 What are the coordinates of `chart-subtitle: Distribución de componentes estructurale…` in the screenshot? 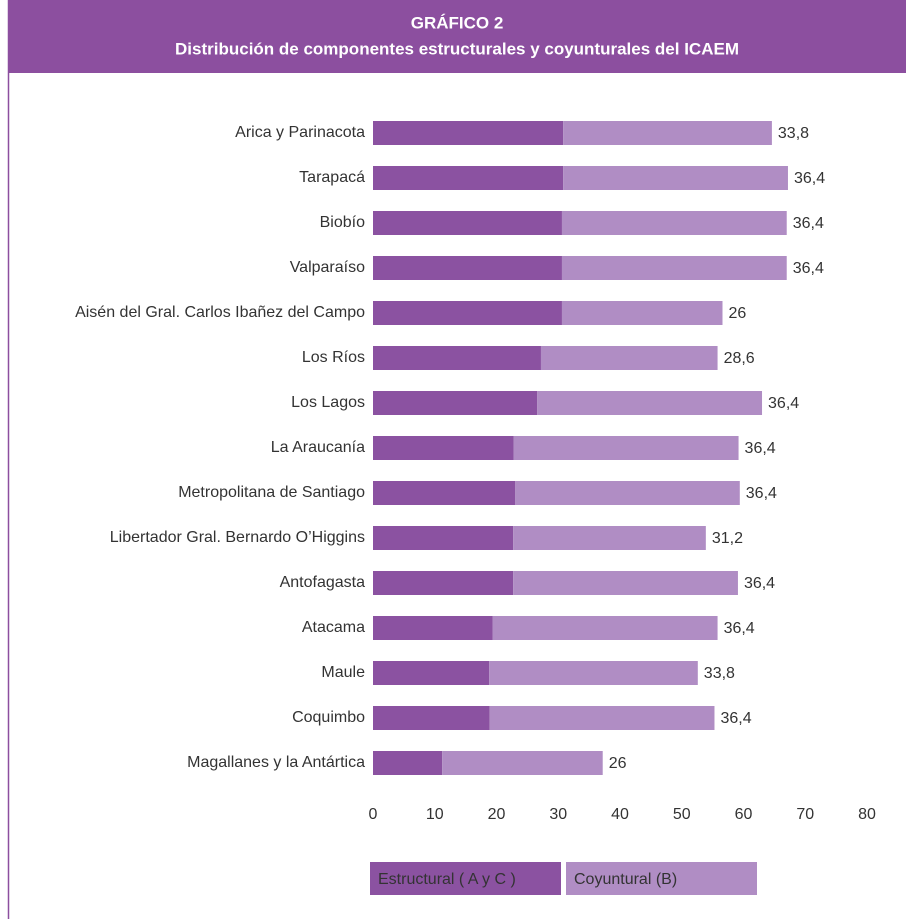 It's located at (457, 48).